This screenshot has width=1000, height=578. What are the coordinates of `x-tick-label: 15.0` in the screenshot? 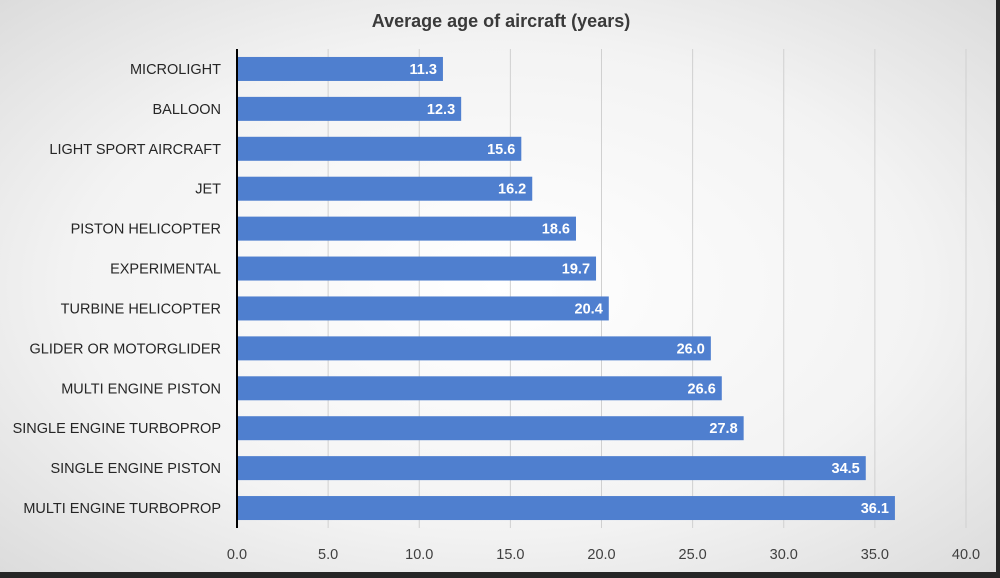 It's located at (510, 555).